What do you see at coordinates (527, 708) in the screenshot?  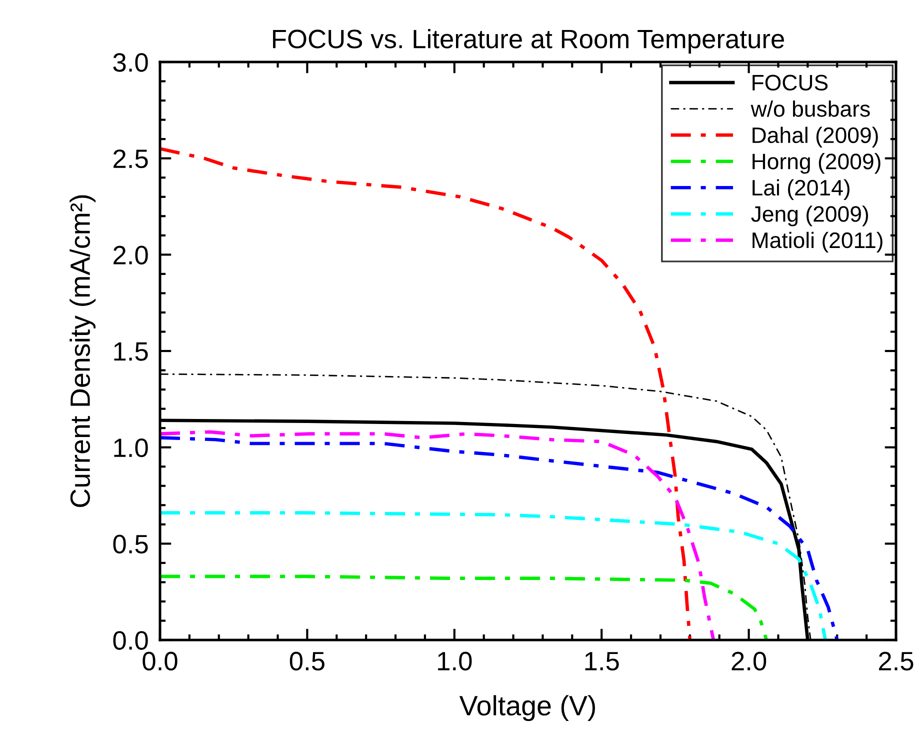 I see `x-axis-title: Voltage (V)` at bounding box center [527, 708].